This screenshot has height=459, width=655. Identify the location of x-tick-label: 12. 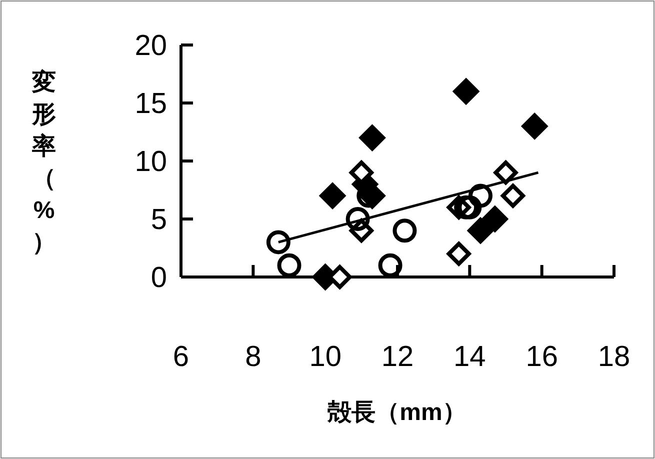
(397, 357).